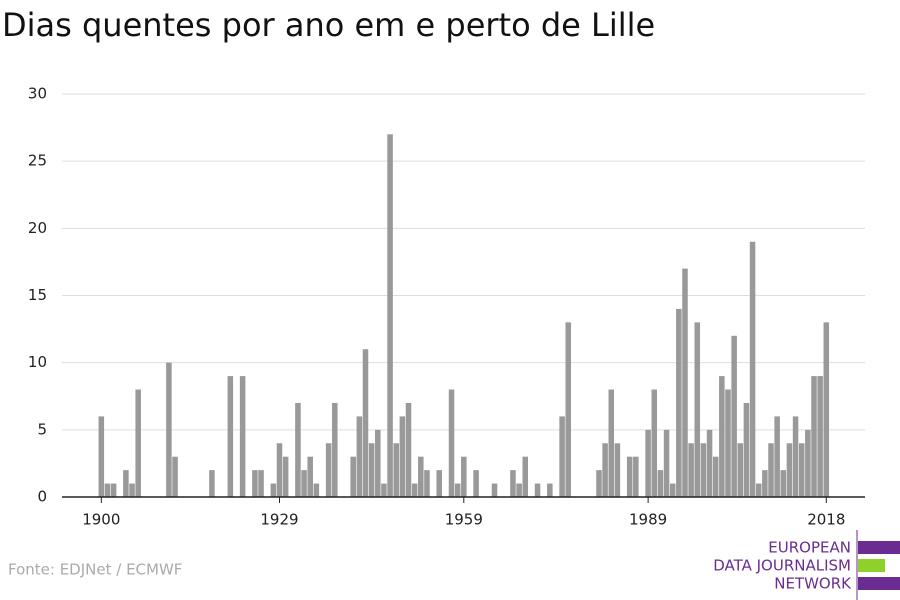 The image size is (900, 600). What do you see at coordinates (37, 161) in the screenshot?
I see `y-tick-label: 25` at bounding box center [37, 161].